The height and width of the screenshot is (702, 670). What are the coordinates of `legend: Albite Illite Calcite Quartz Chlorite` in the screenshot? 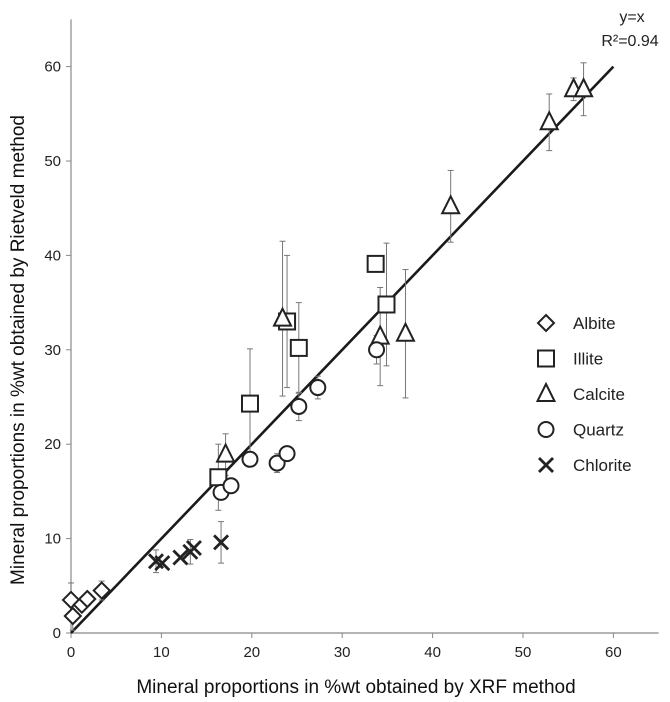 It's located at (583, 394).